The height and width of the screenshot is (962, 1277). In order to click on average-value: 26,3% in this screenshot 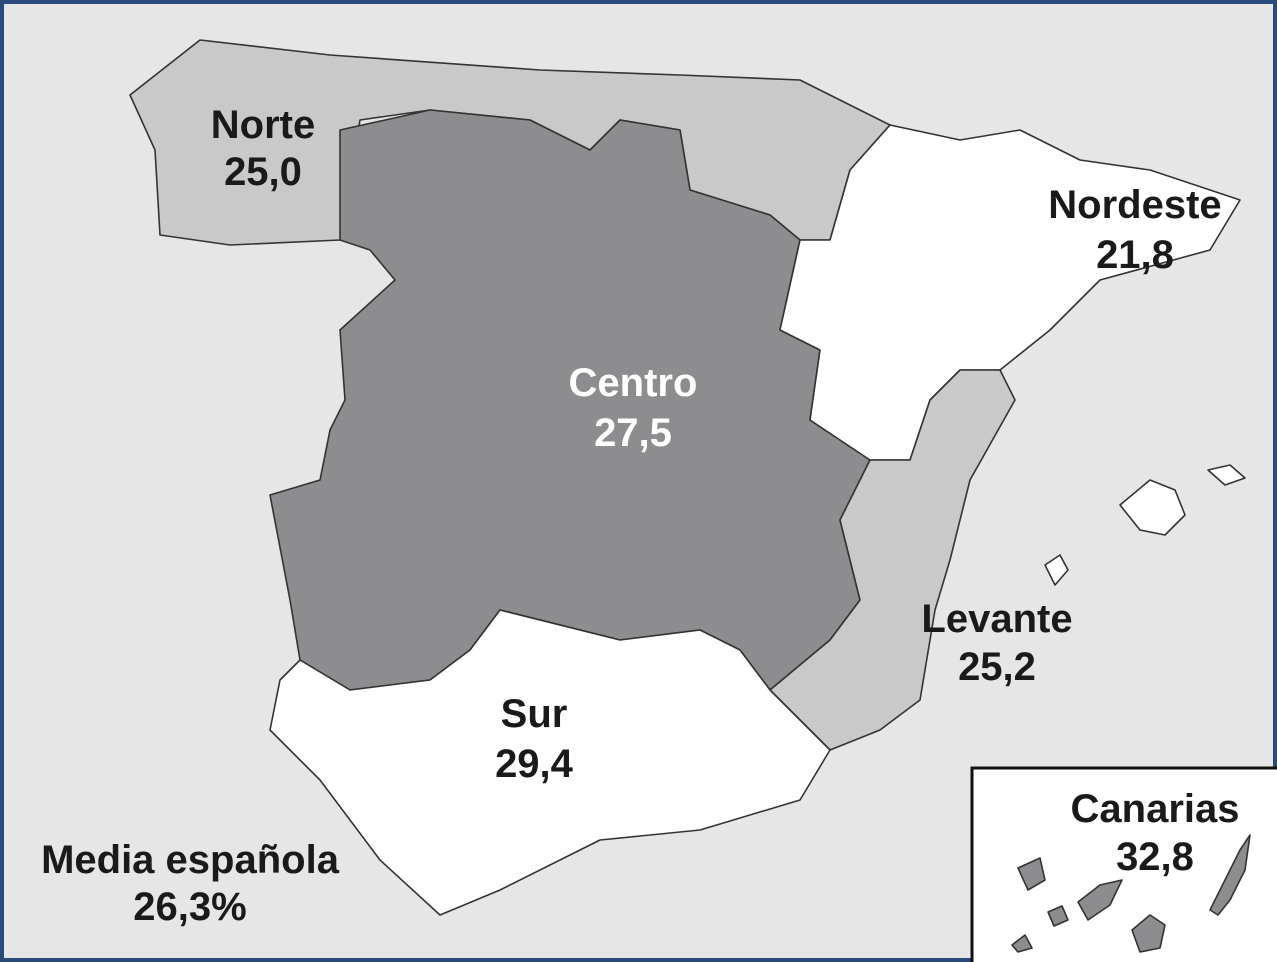, I will do `click(189, 907)`.